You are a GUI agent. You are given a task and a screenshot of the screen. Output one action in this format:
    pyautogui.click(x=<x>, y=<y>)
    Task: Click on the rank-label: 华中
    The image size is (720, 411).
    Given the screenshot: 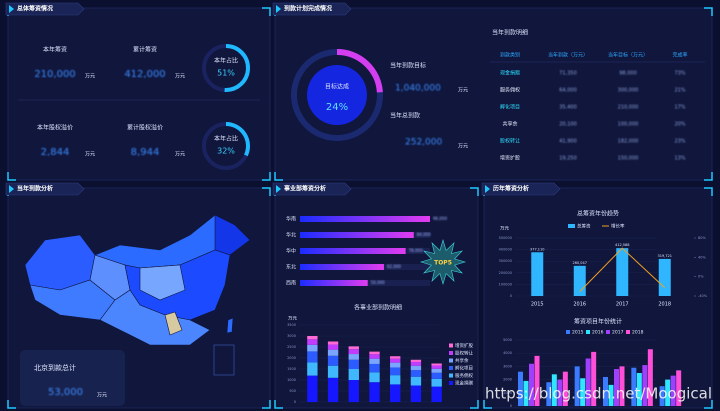 What is the action you would take?
    pyautogui.click(x=291, y=251)
    